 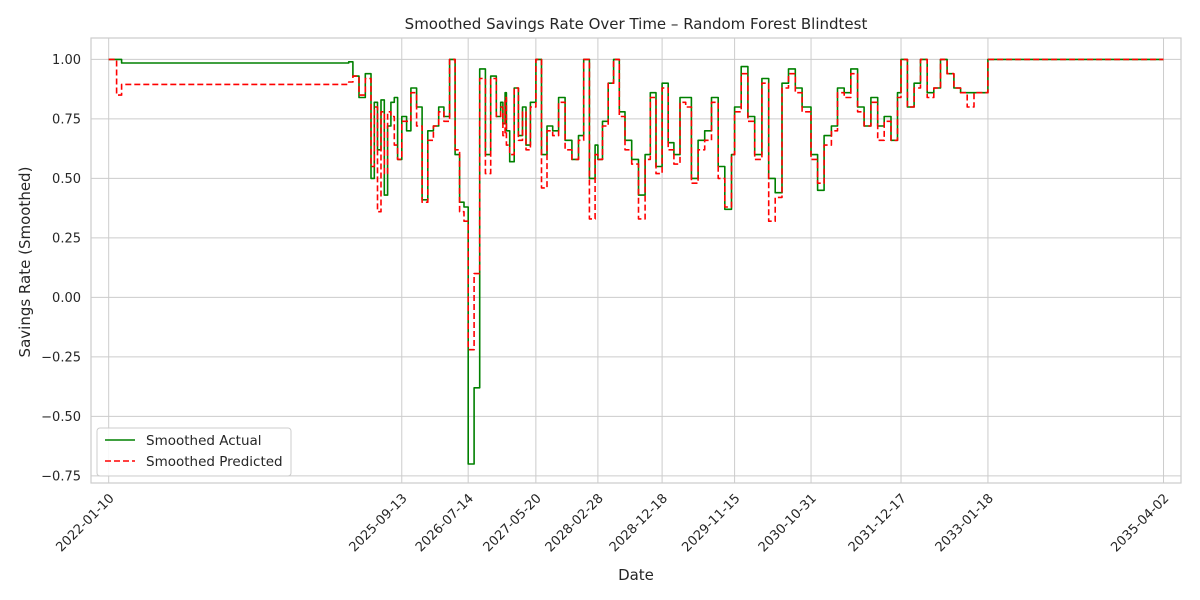 I want to click on legend: Smoothed Actual Smoothed Predicted, so click(x=194, y=452).